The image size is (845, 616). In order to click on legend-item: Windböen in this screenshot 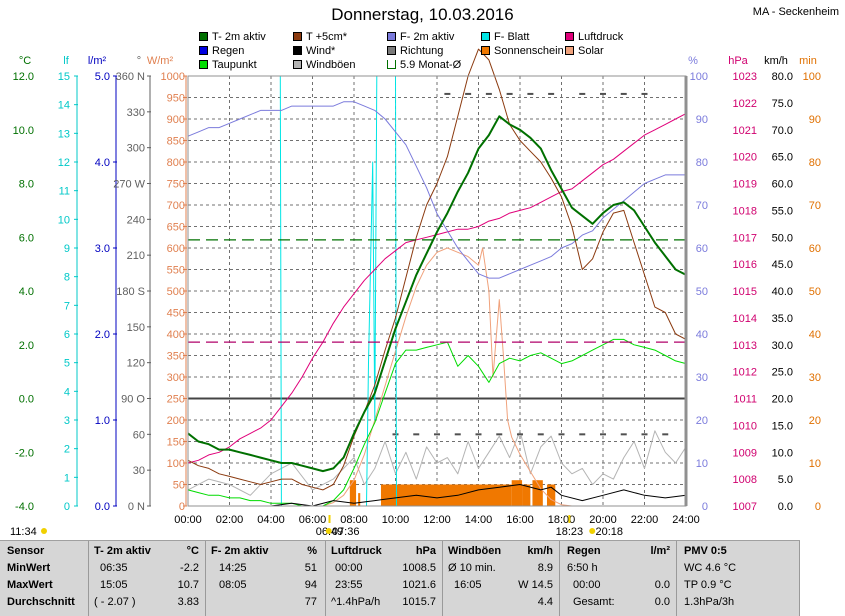, I will do `click(324, 65)`.